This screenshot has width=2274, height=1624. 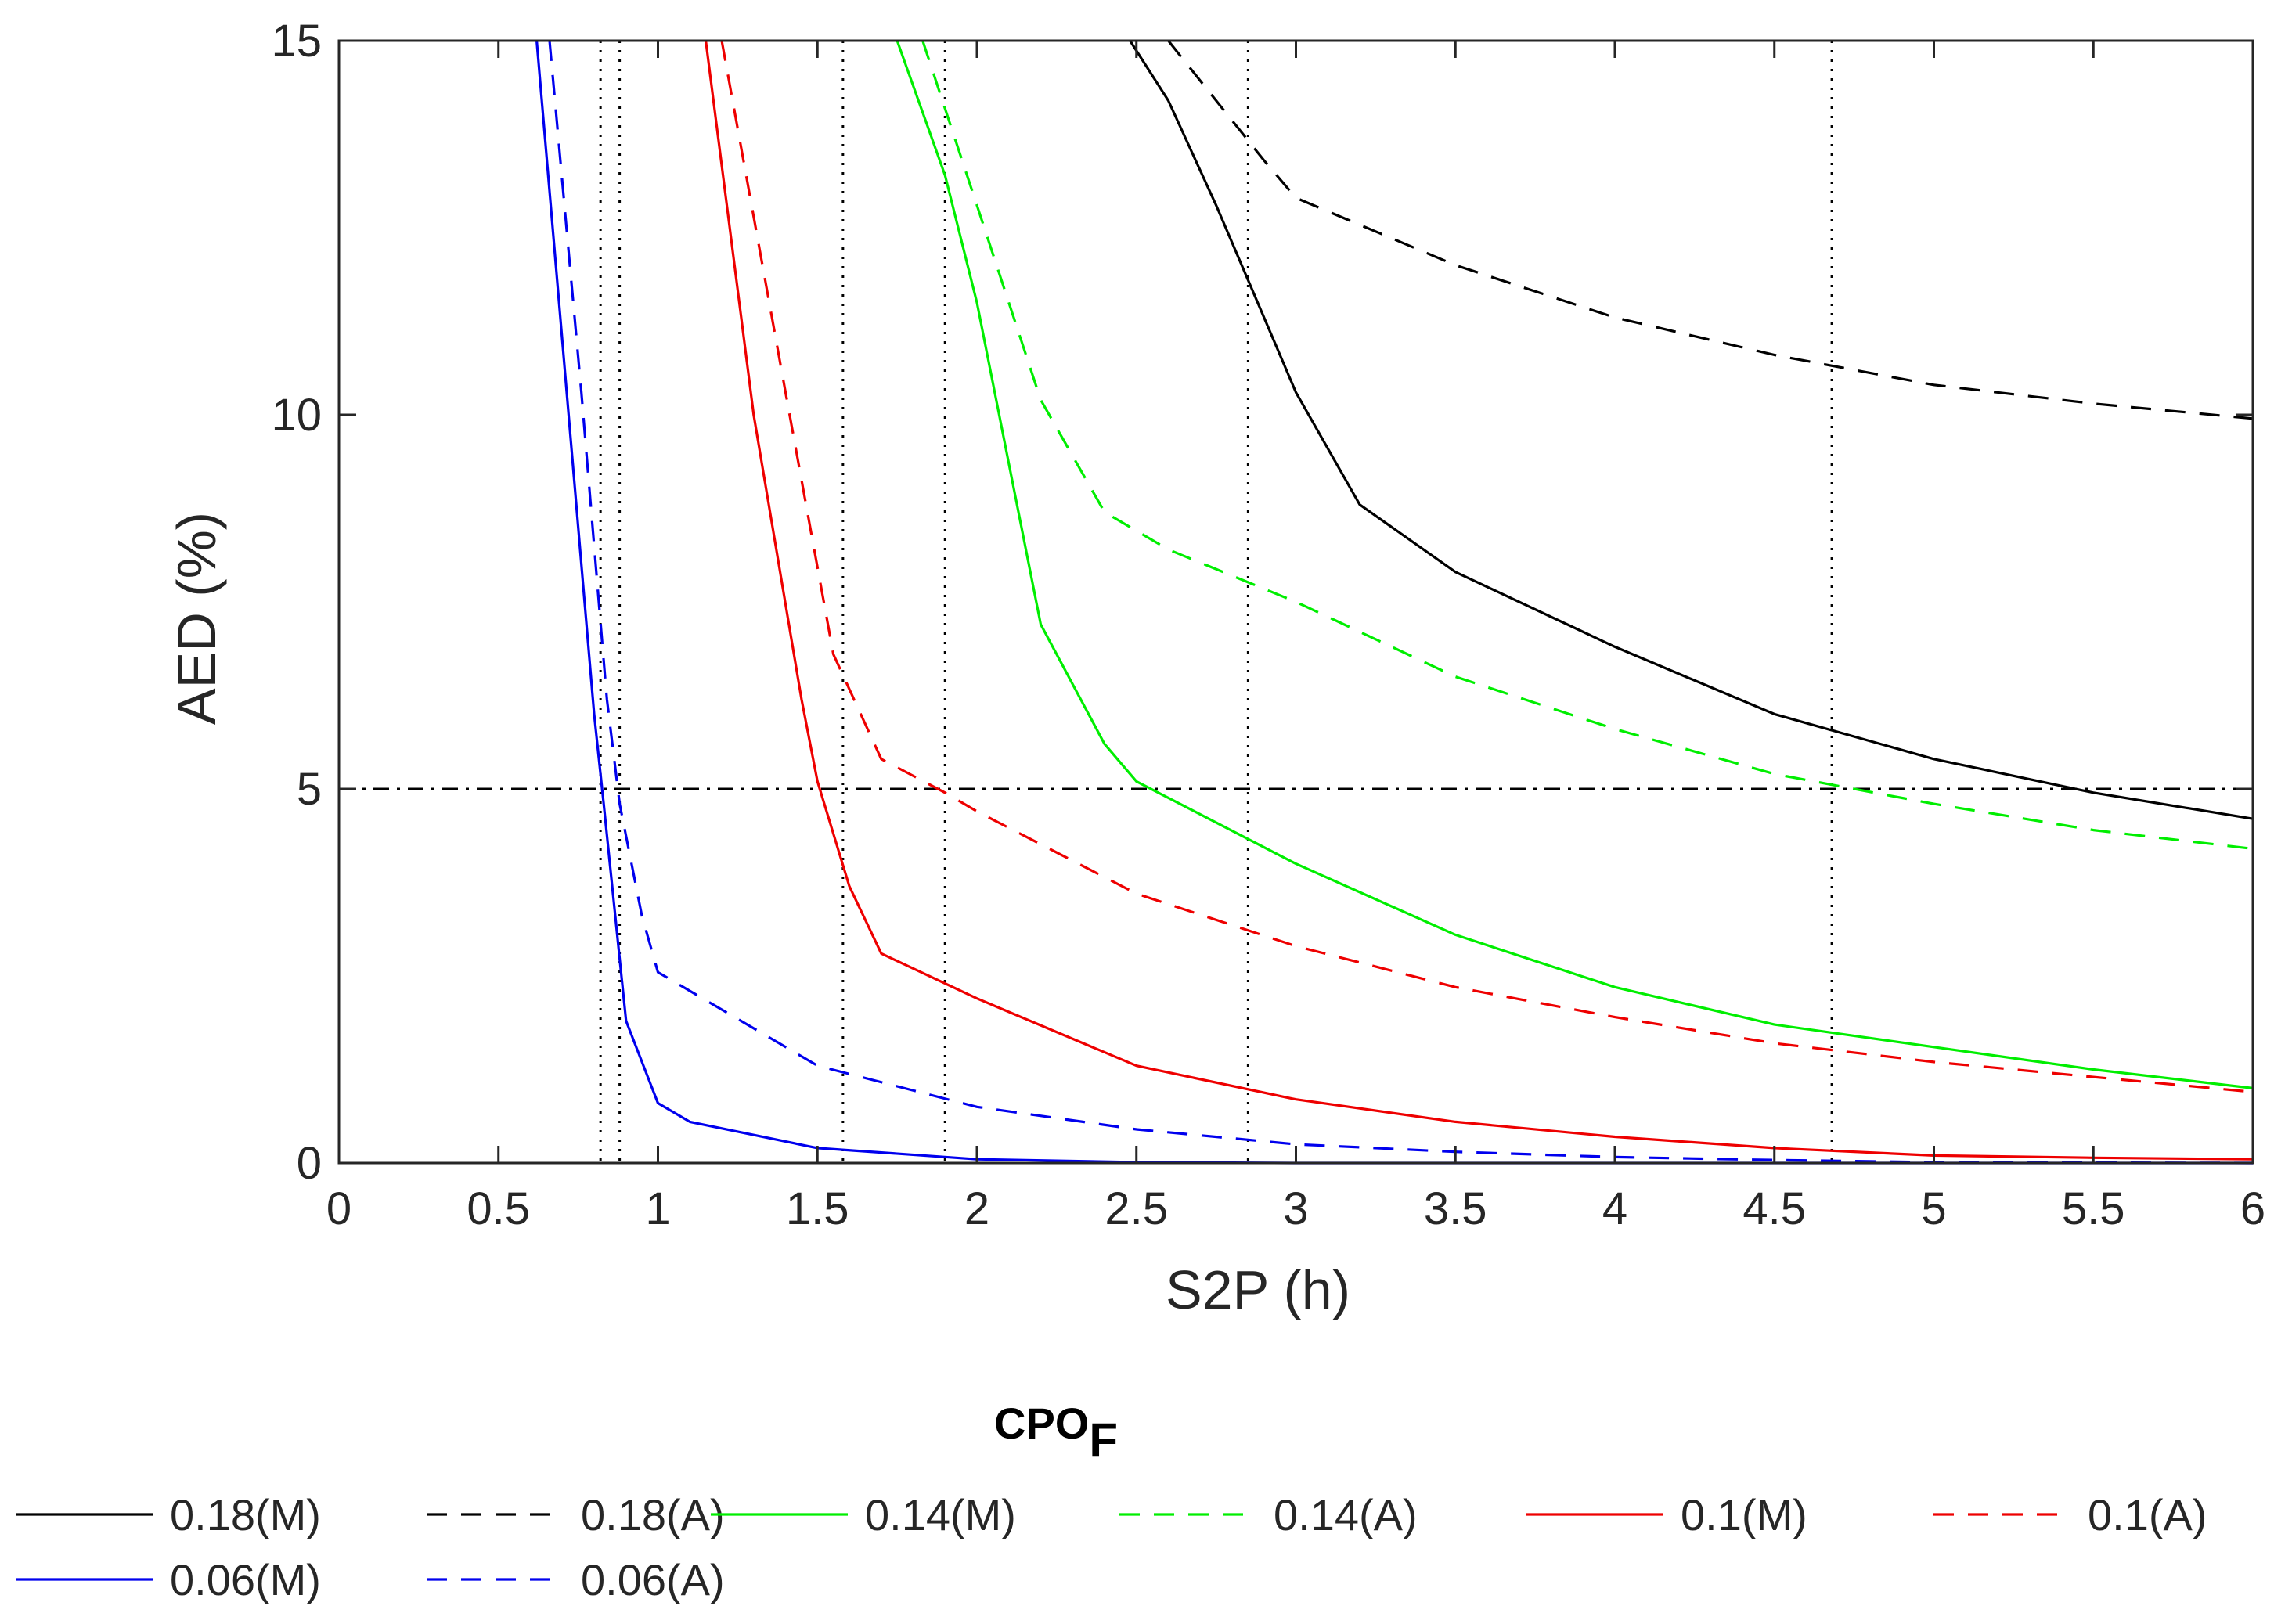 What do you see at coordinates (817, 1208) in the screenshot?
I see `x-tick-label: 1.5` at bounding box center [817, 1208].